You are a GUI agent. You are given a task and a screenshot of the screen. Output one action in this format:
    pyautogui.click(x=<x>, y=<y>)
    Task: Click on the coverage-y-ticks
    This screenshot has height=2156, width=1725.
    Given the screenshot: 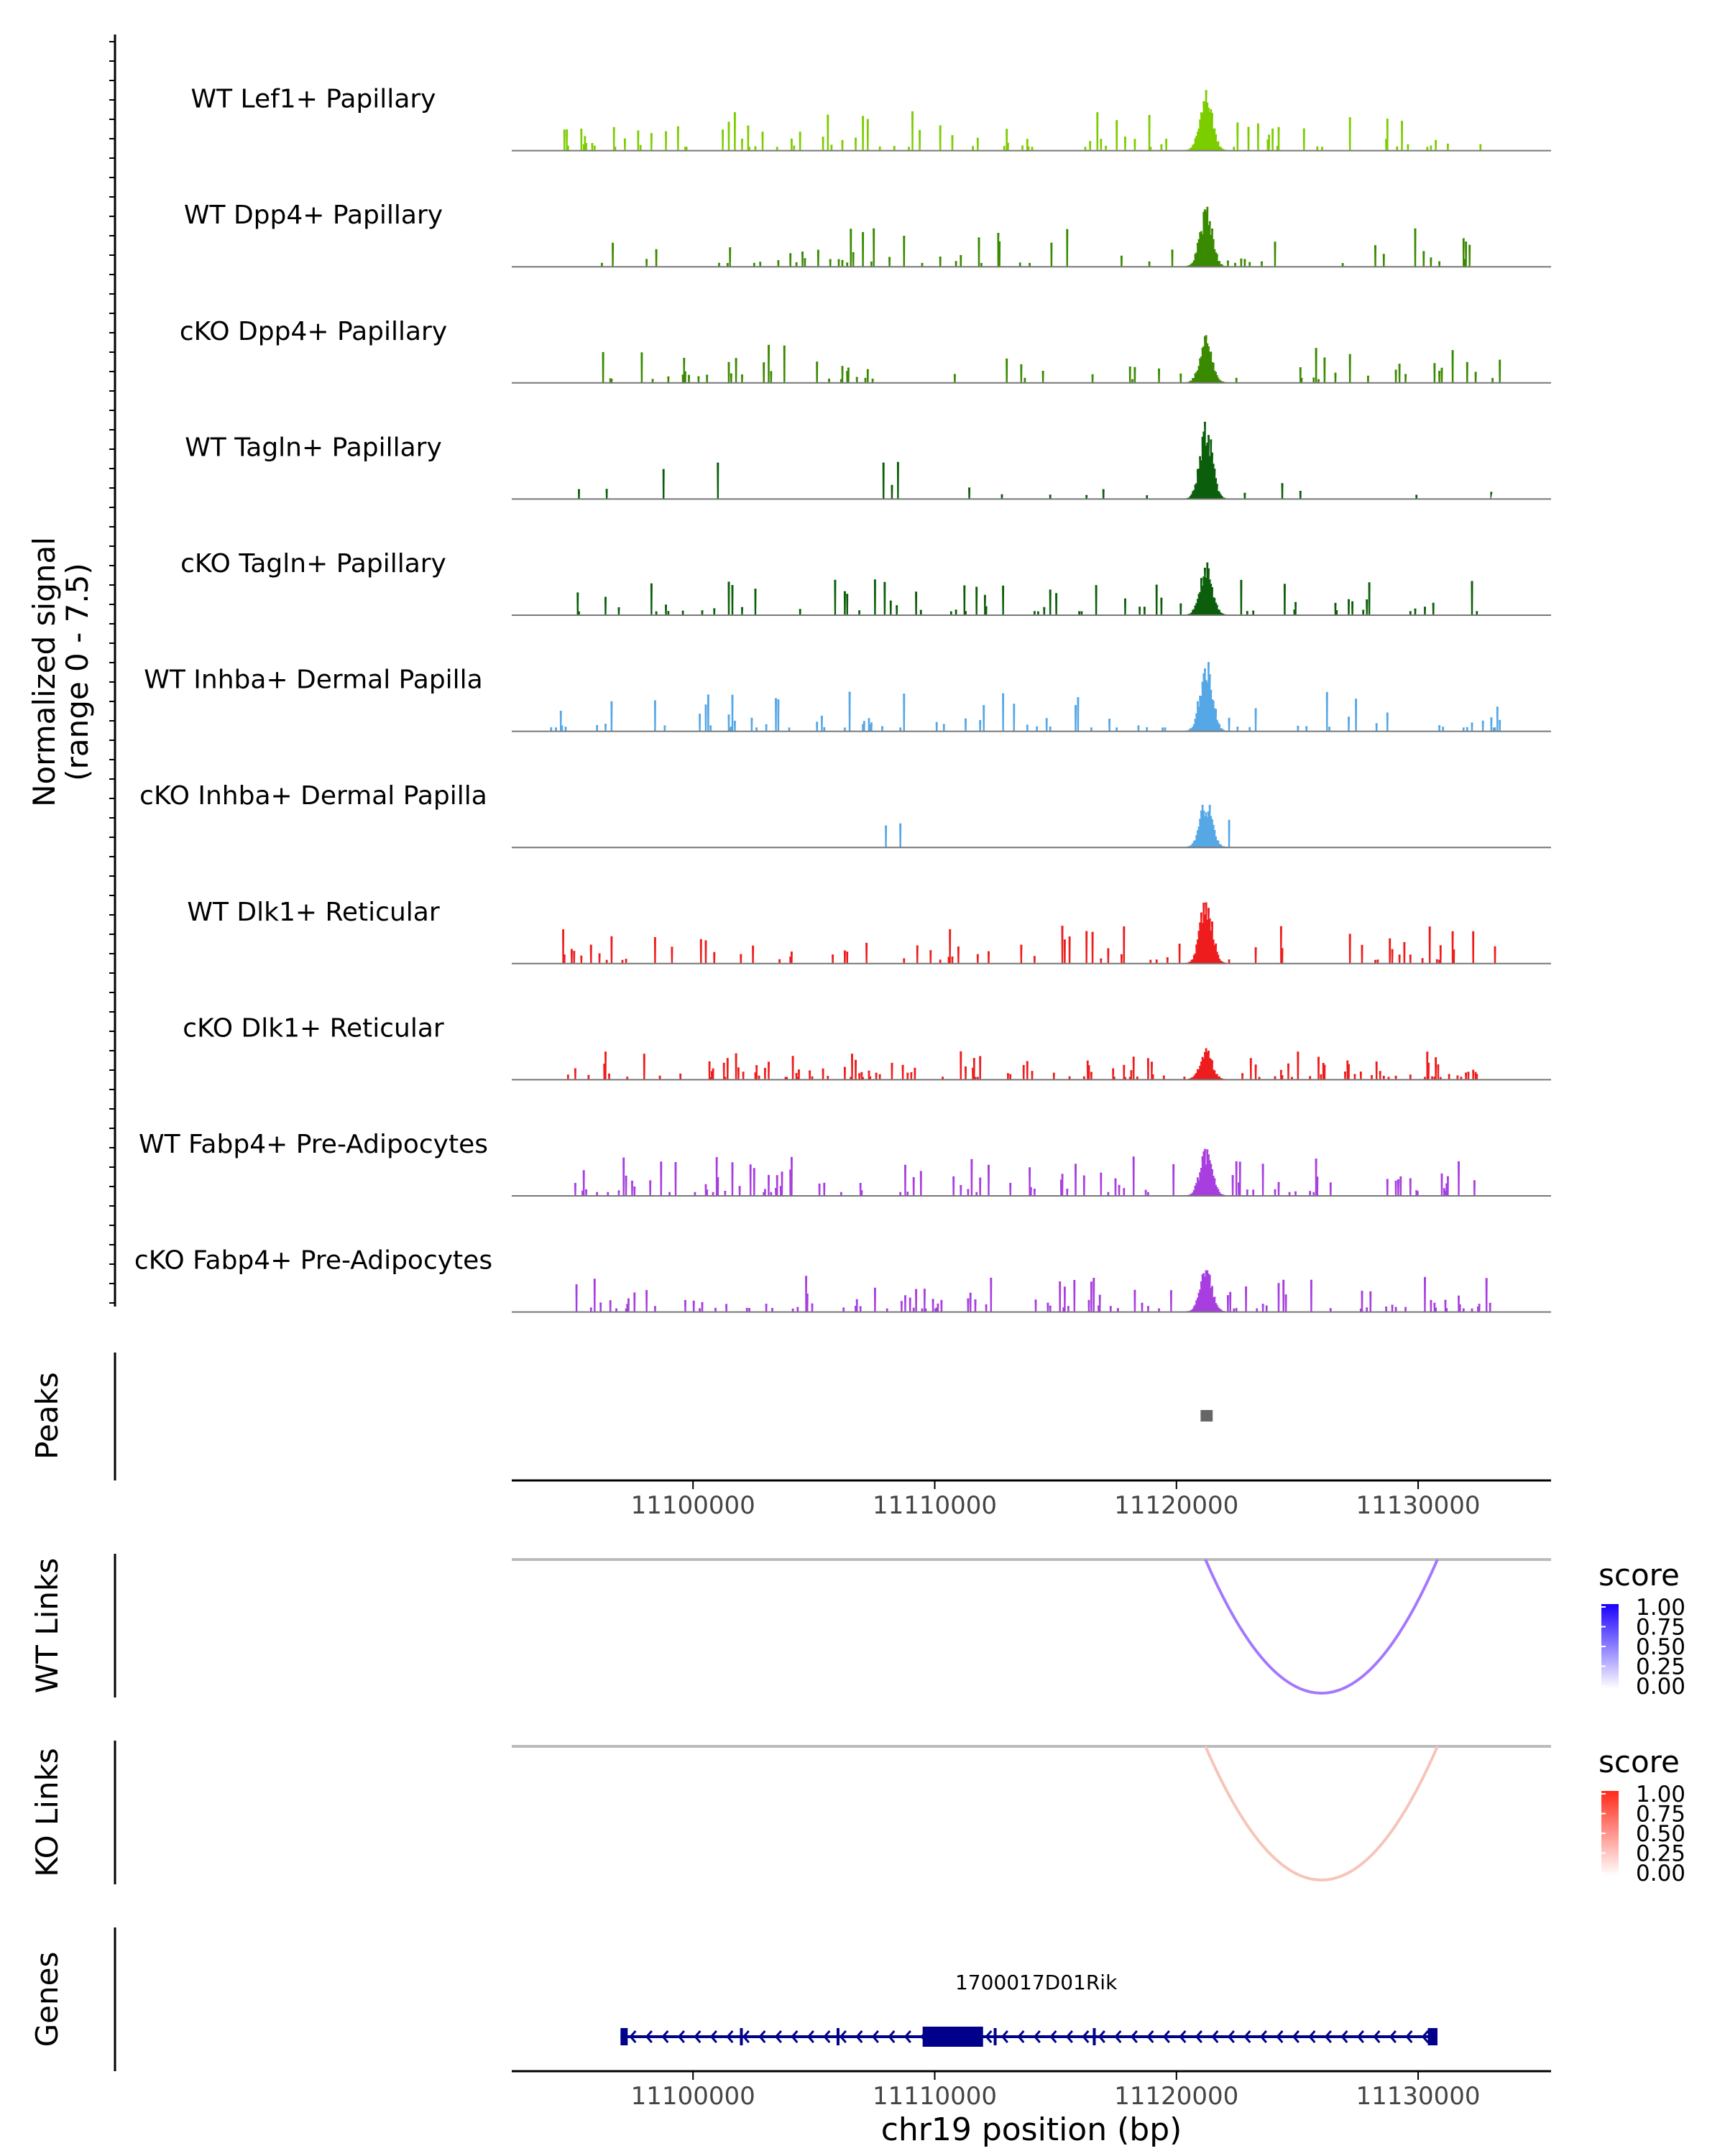 What is the action you would take?
    pyautogui.click(x=112, y=673)
    